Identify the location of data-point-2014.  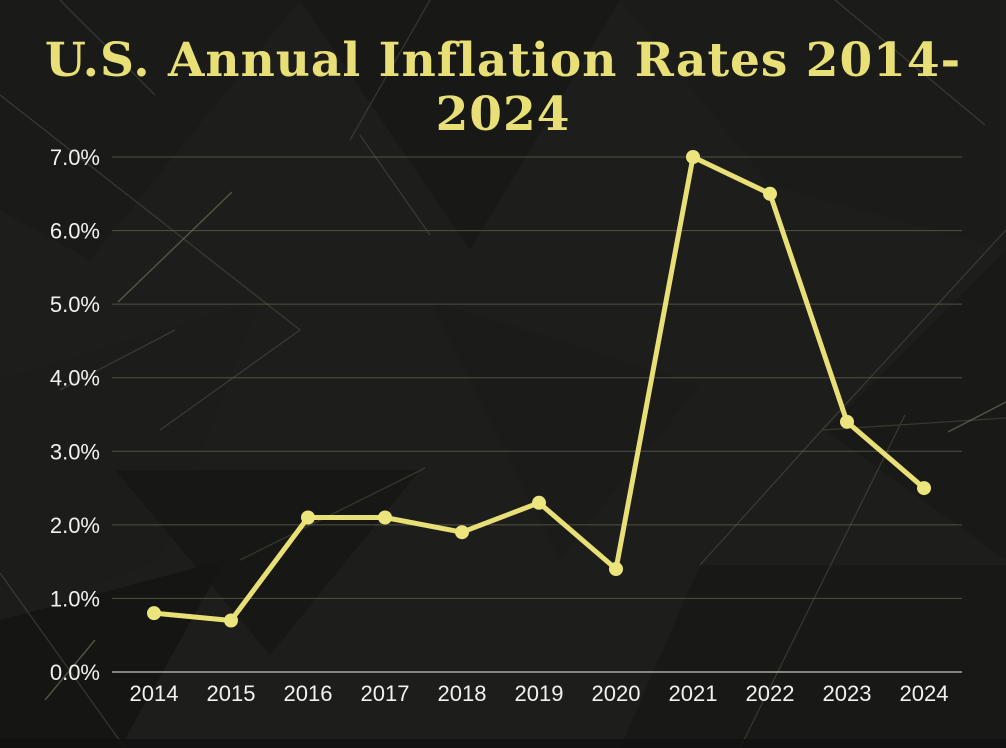
(154, 613).